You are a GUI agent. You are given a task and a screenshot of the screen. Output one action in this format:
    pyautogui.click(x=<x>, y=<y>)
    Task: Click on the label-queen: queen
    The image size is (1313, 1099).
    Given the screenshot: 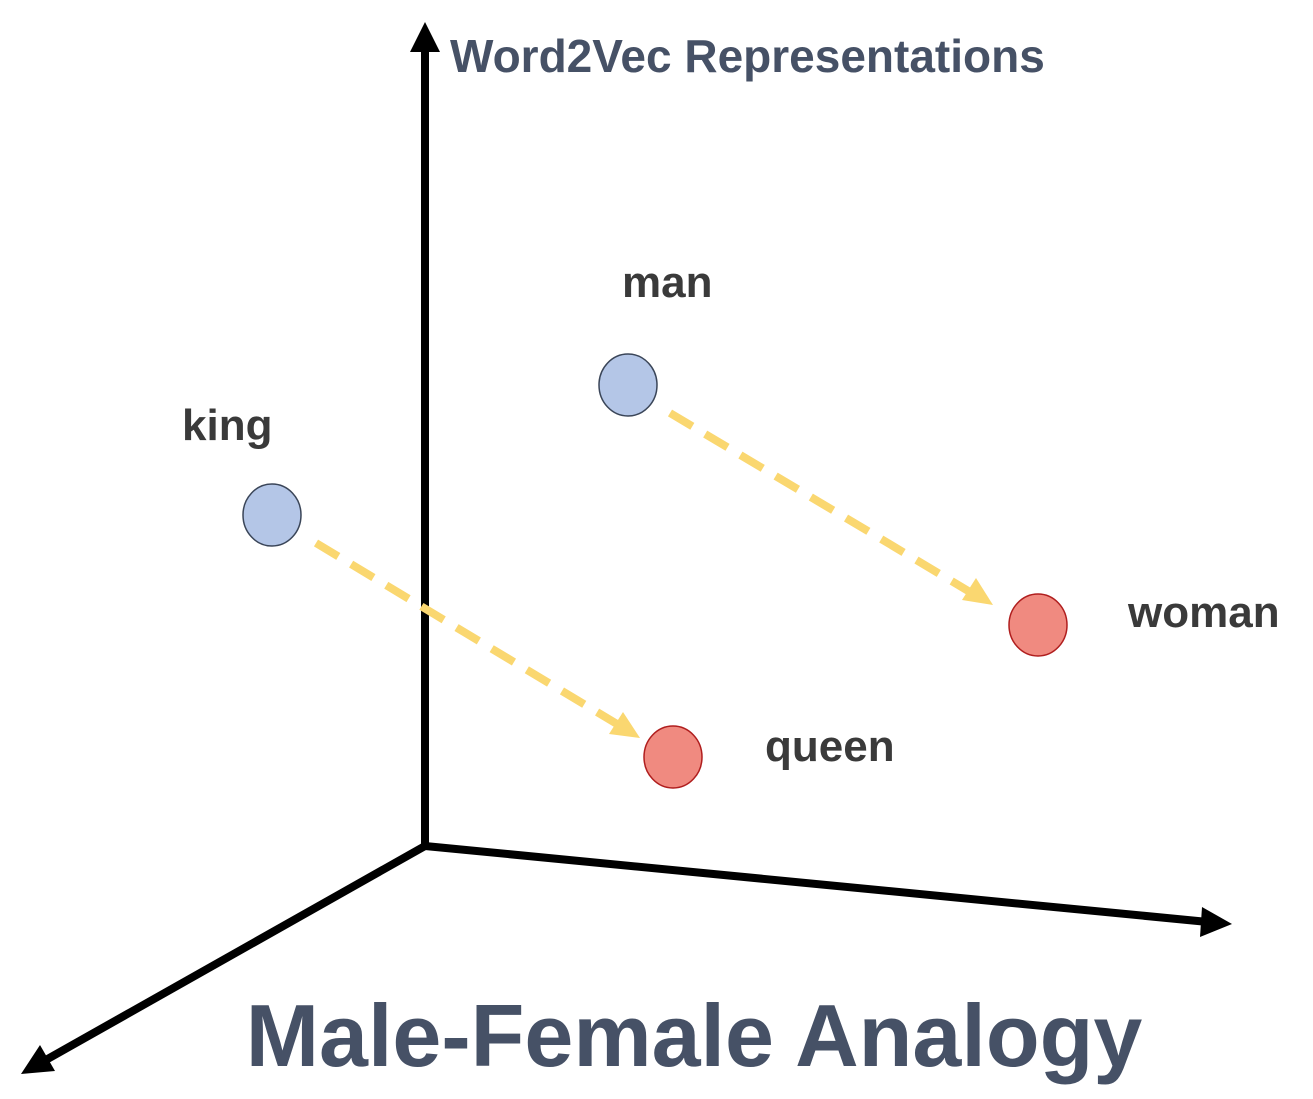 What is the action you would take?
    pyautogui.click(x=830, y=746)
    